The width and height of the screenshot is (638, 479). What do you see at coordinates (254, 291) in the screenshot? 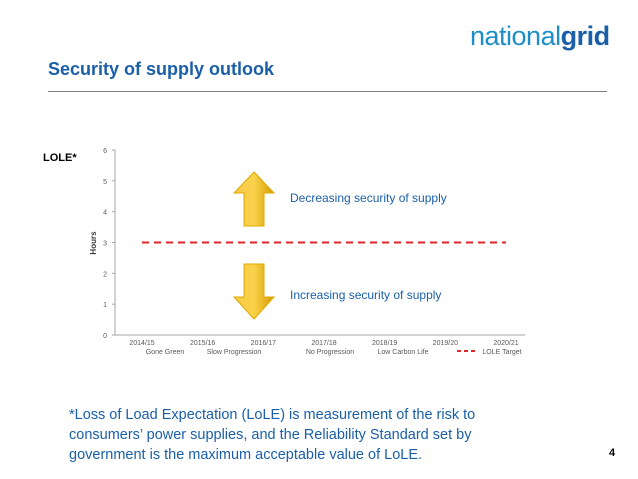
I see `down-arrow-icon` at bounding box center [254, 291].